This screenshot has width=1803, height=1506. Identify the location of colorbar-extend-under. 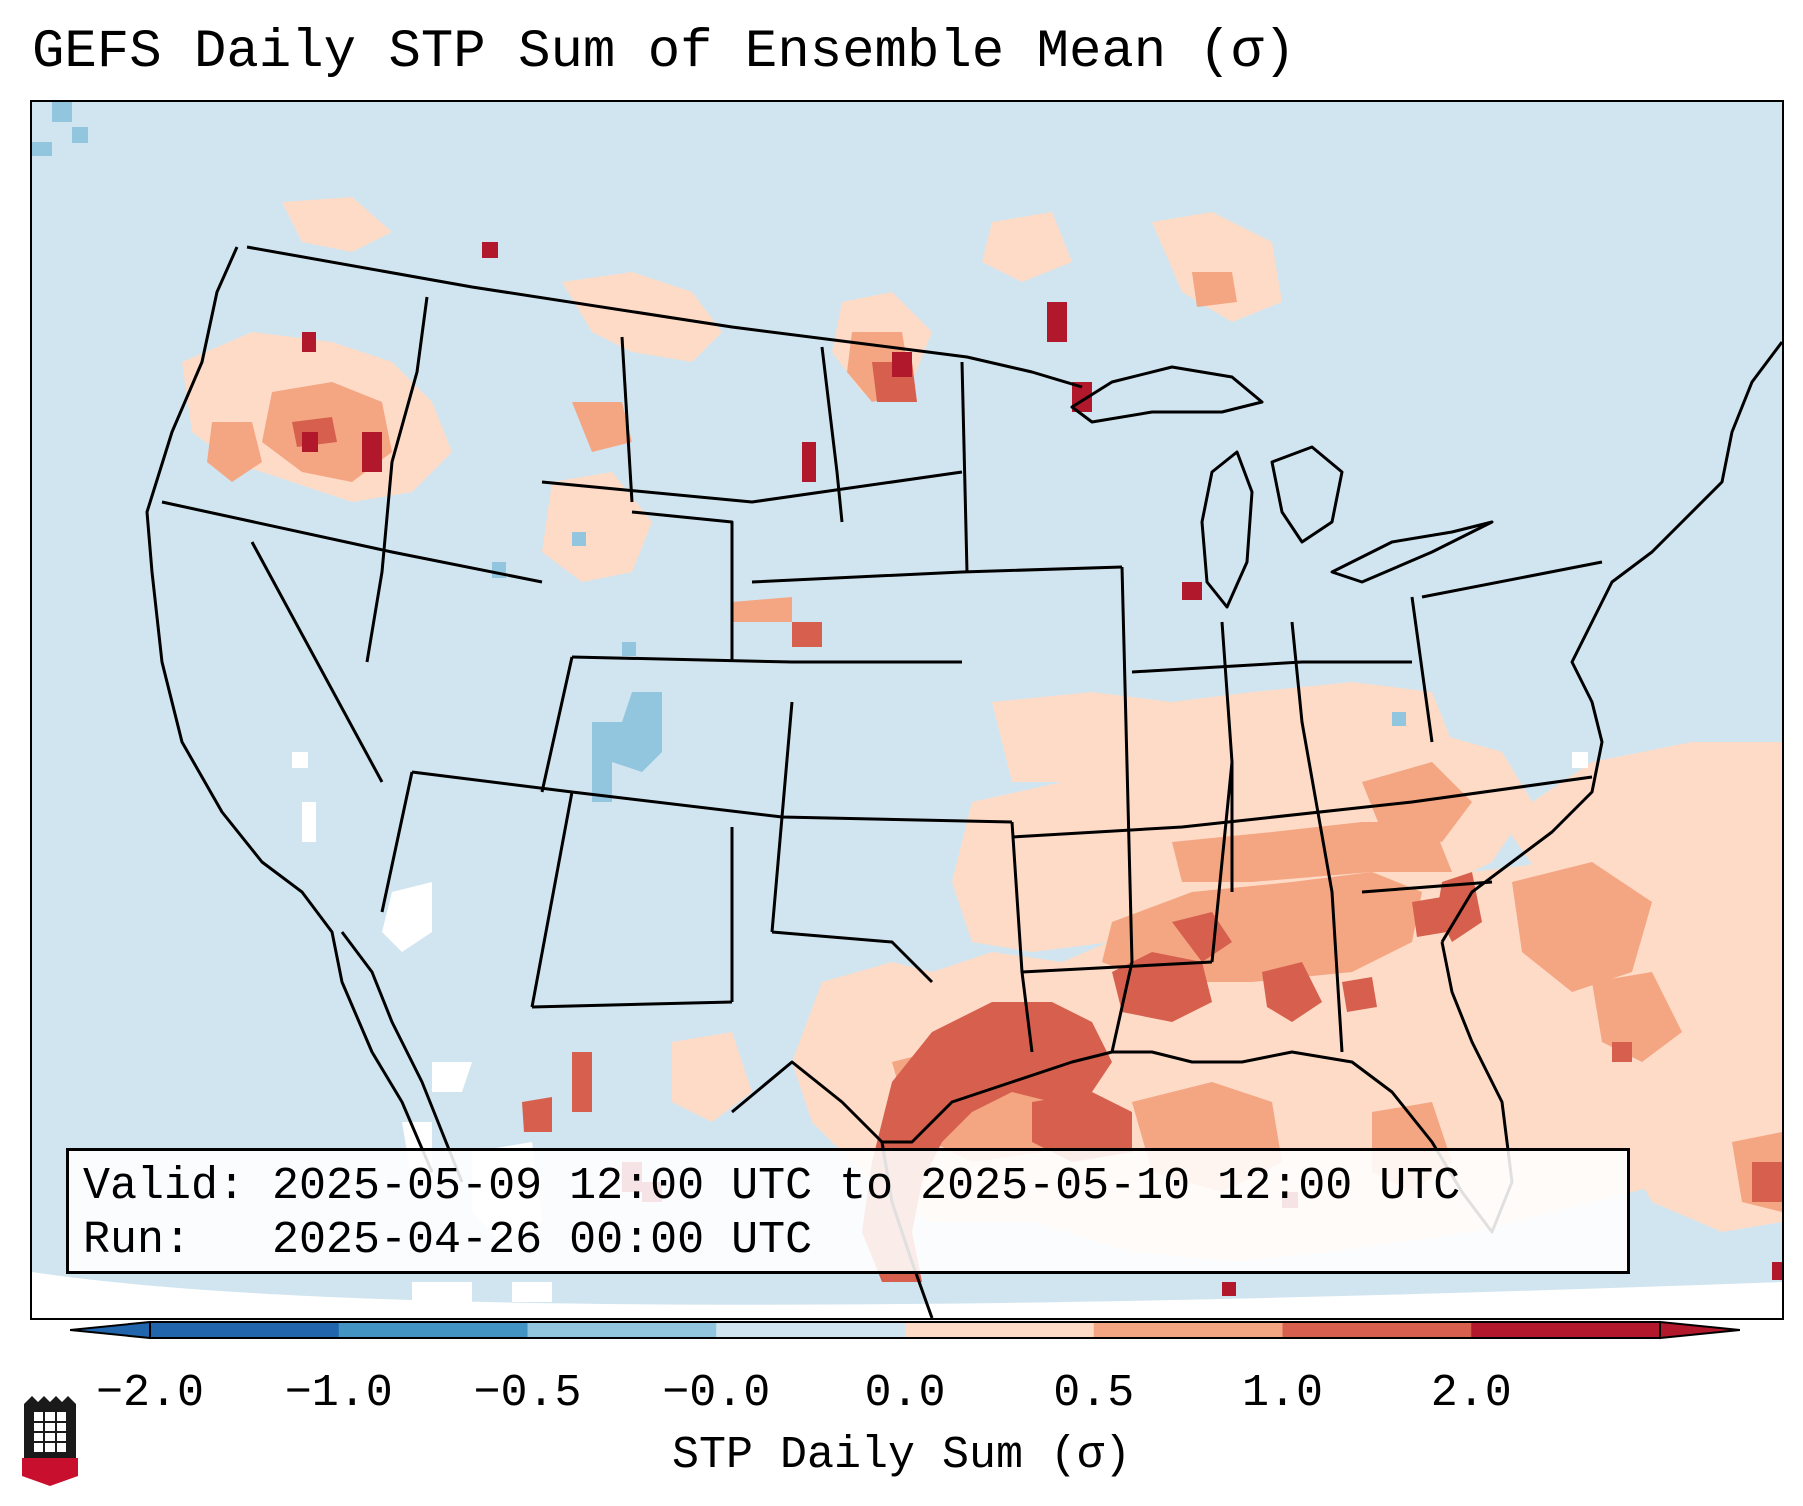
(110, 1330).